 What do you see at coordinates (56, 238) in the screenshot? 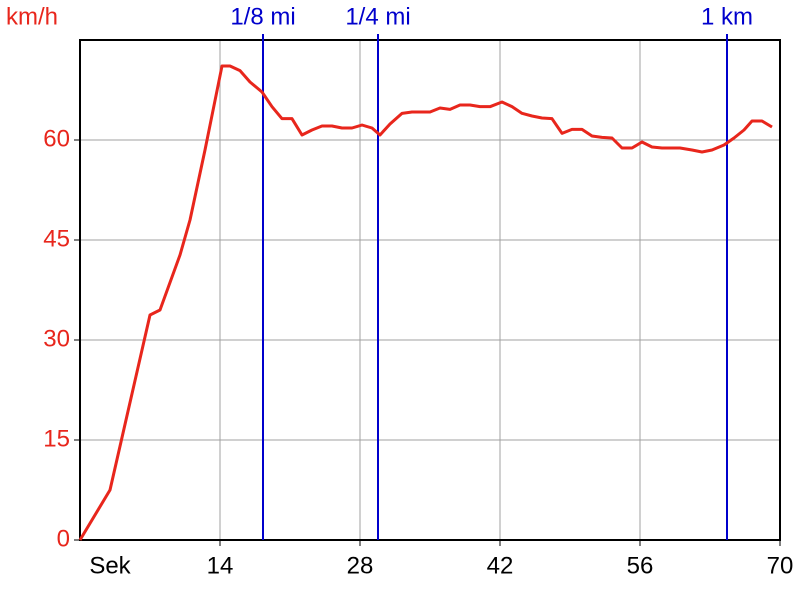
I see `y-tick-label: 45` at bounding box center [56, 238].